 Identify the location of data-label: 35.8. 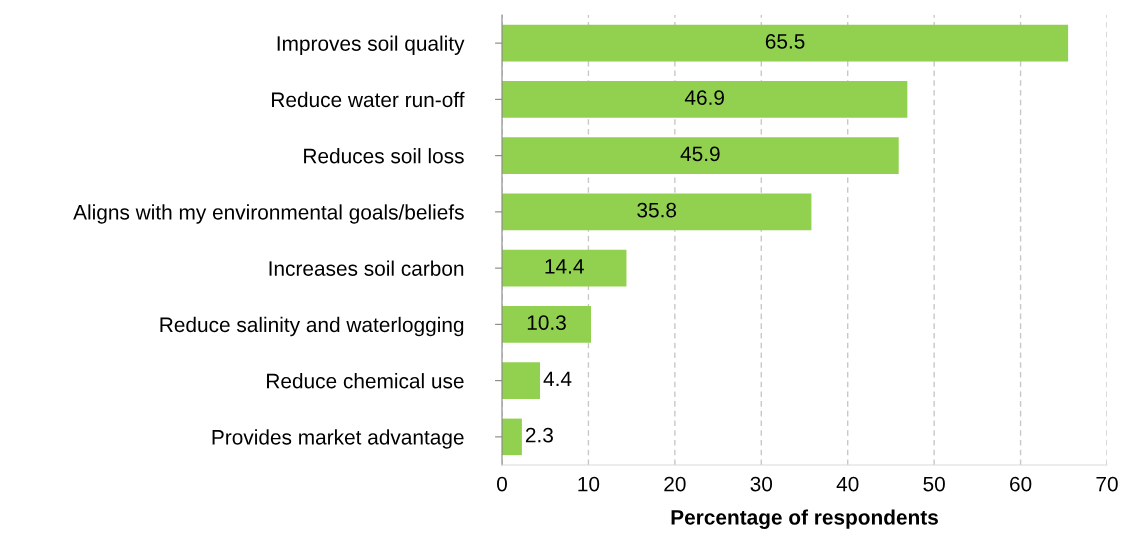
(657, 210).